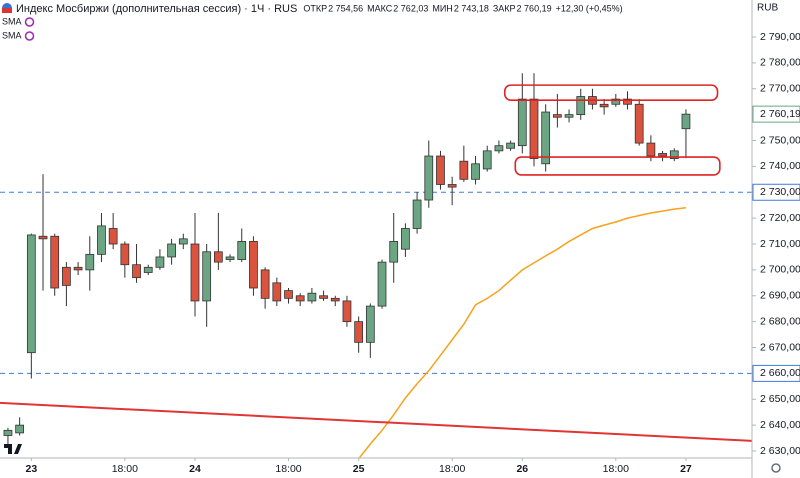 This screenshot has width=800, height=478. I want to click on ohlc-label: МАКС, so click(380, 8).